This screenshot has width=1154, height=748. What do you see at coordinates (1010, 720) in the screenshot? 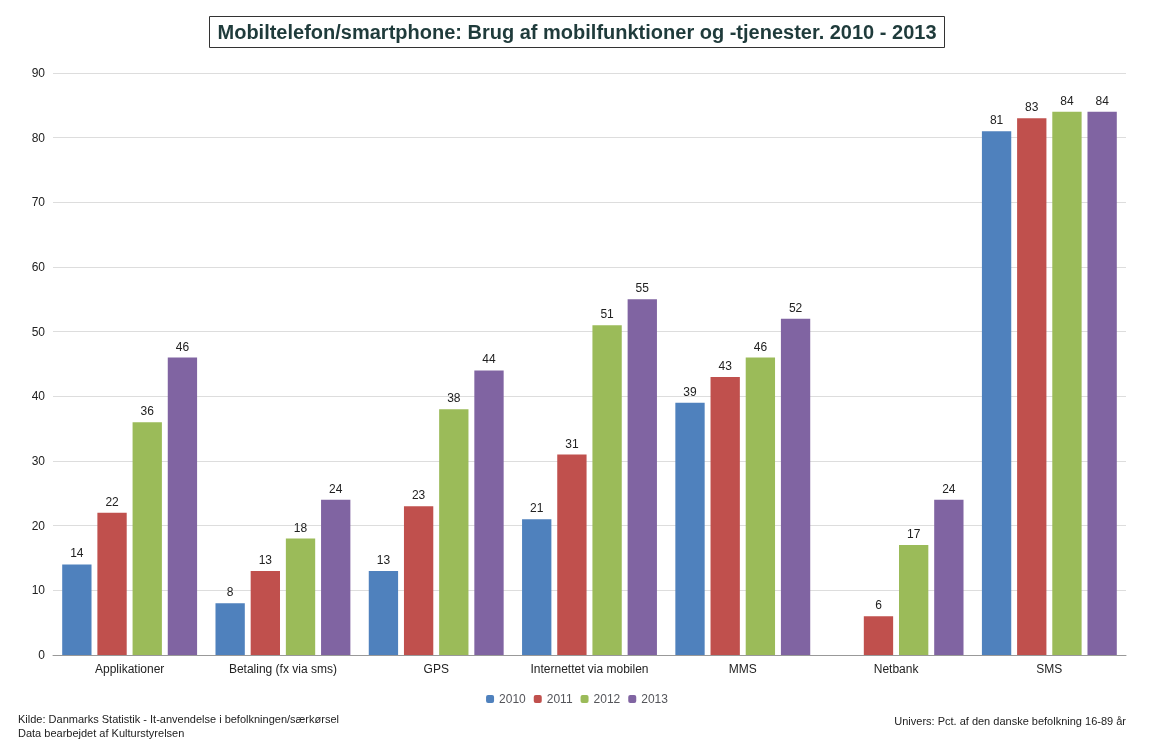
I see `text: Univers: Pct. af den danske befolkning 16-89 år` at bounding box center [1010, 720].